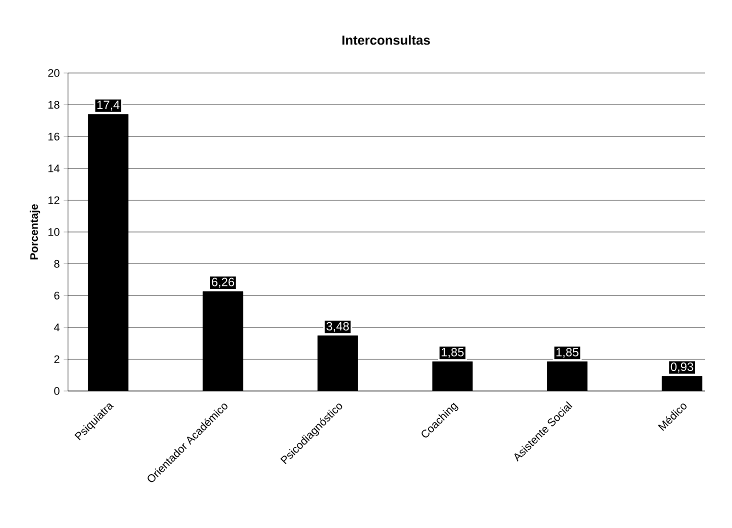  I want to click on y-tick-label: 14, so click(54, 168).